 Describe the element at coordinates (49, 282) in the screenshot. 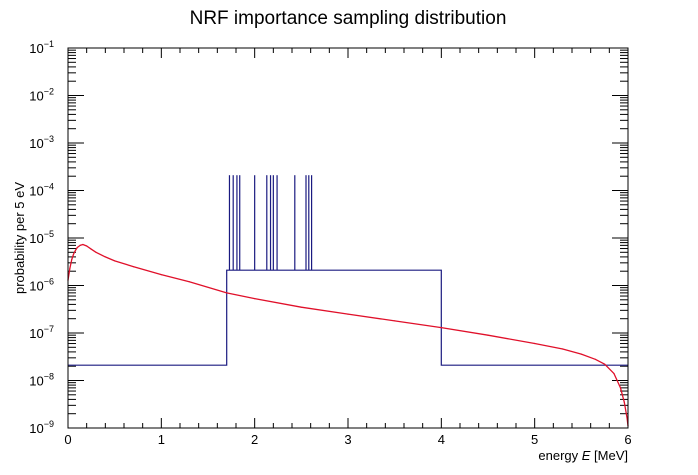

I see `y-tick-exponent: −6` at that location.